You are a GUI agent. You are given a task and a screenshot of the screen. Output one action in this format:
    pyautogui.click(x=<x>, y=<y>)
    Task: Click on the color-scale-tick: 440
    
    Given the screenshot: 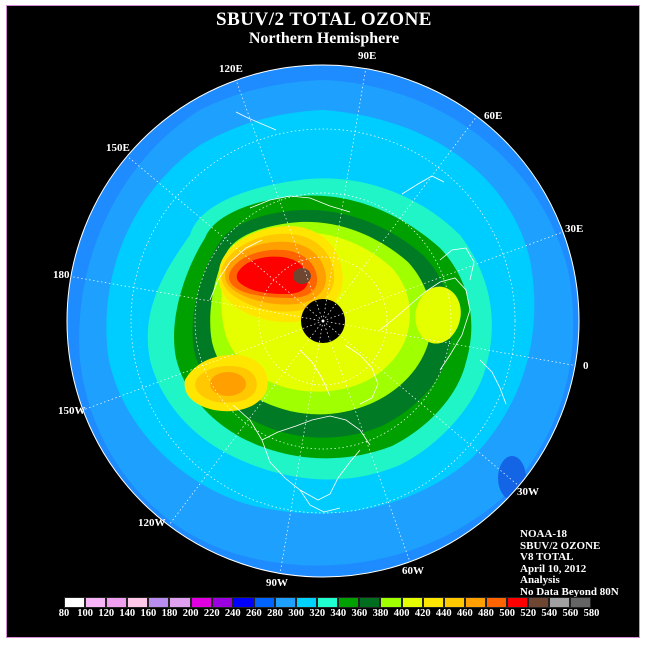 What is the action you would take?
    pyautogui.click(x=443, y=613)
    